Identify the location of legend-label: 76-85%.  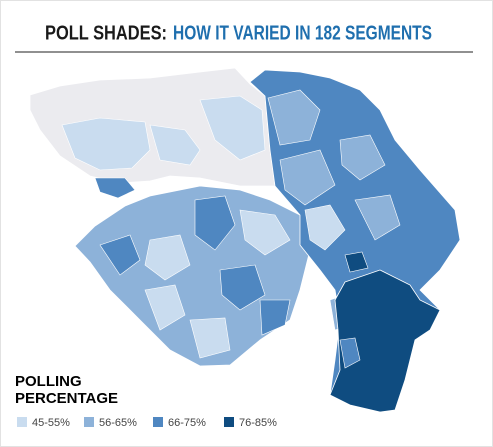
(258, 423).